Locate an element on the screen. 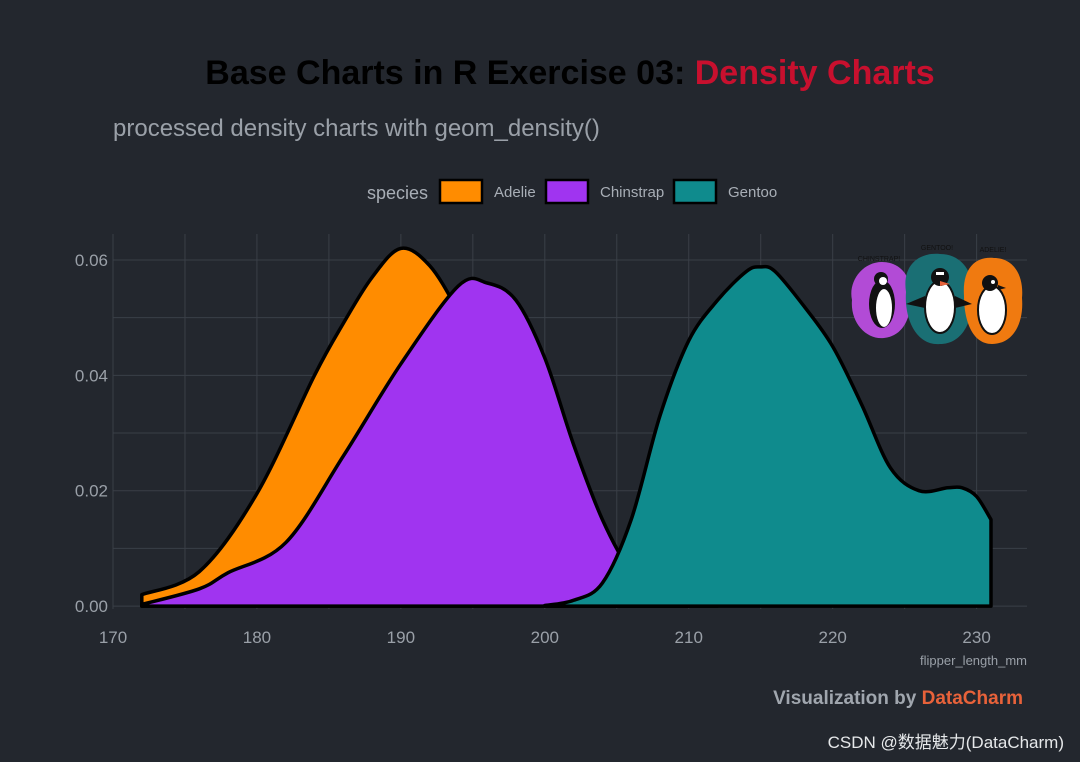  title-main: Base Charts in R Exercise 03: is located at coordinates (449, 73).